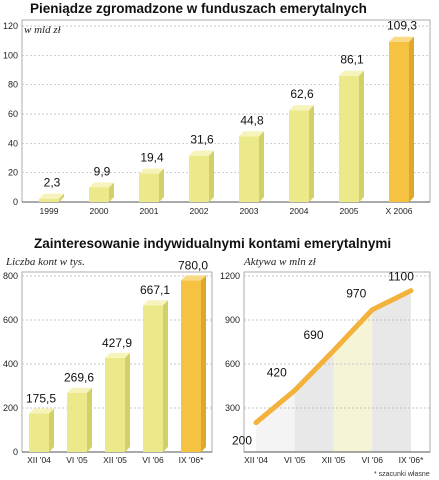 The width and height of the screenshot is (439, 480). Describe the element at coordinates (49, 211) in the screenshot. I see `chart1-category-label: 1999` at that location.